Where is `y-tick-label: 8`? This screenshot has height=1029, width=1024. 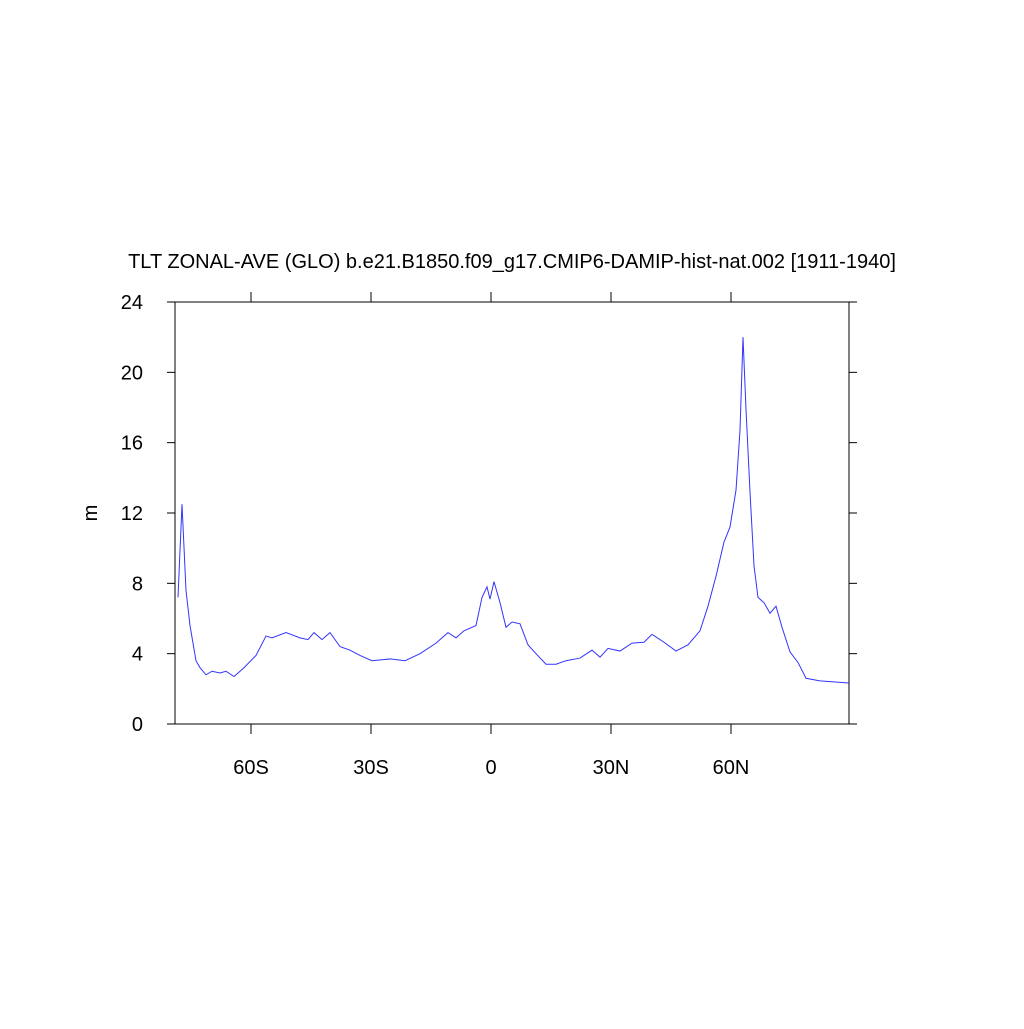 y-tick-label: 8 is located at coordinates (137, 584).